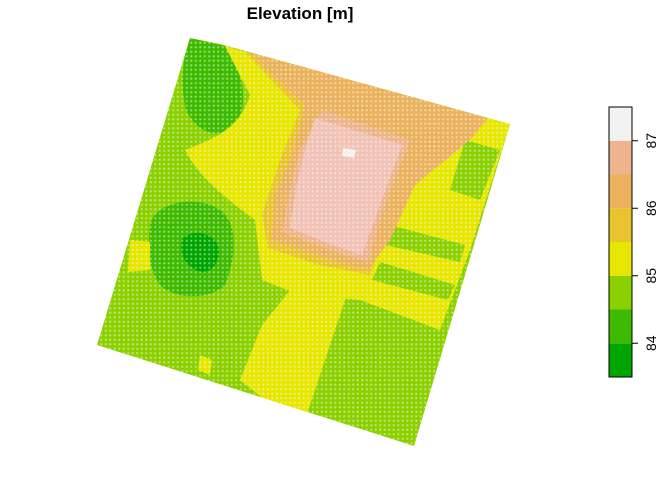 This screenshot has height=480, width=672. Describe the element at coordinates (651, 208) in the screenshot. I see `legend-tick-label: 86` at that location.